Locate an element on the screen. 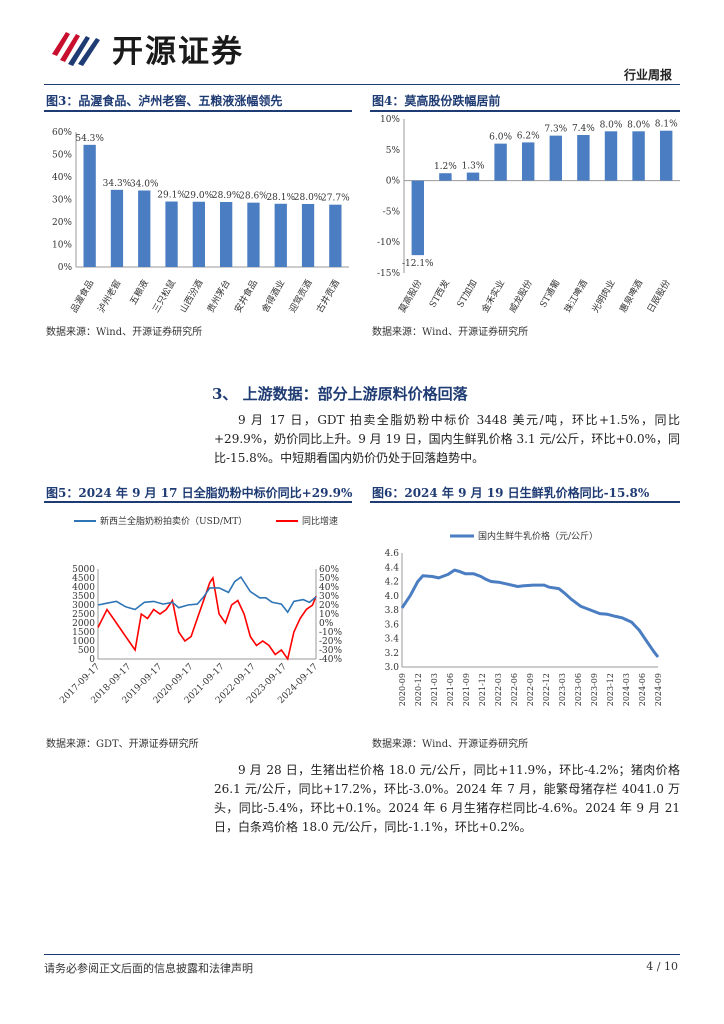  x-tick-label: 2020-09 is located at coordinates (402, 689).